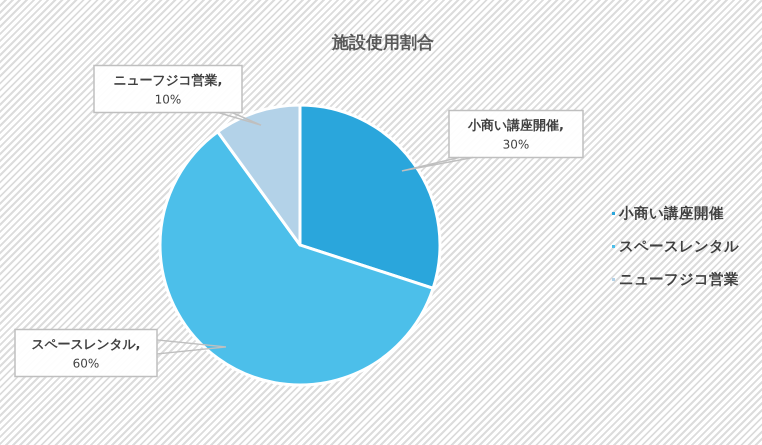 The width and height of the screenshot is (762, 445). What do you see at coordinates (671, 213) in the screenshot?
I see `legend-label: 小商い講座開催` at bounding box center [671, 213].